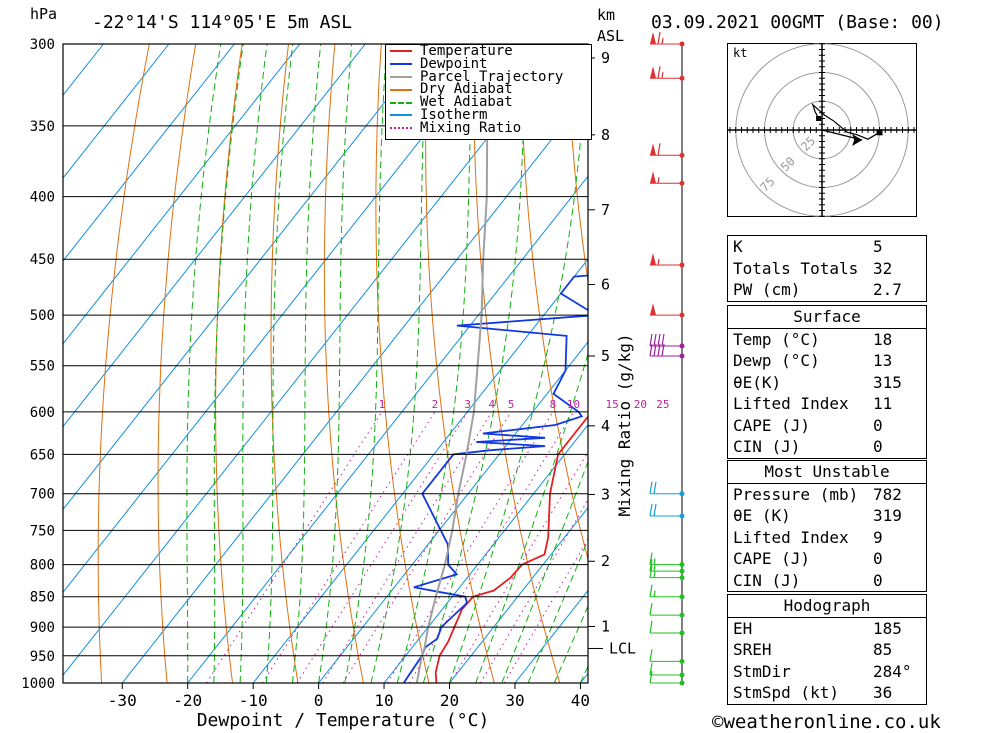  I want to click on temperature-tick-label: 30, so click(514, 700).